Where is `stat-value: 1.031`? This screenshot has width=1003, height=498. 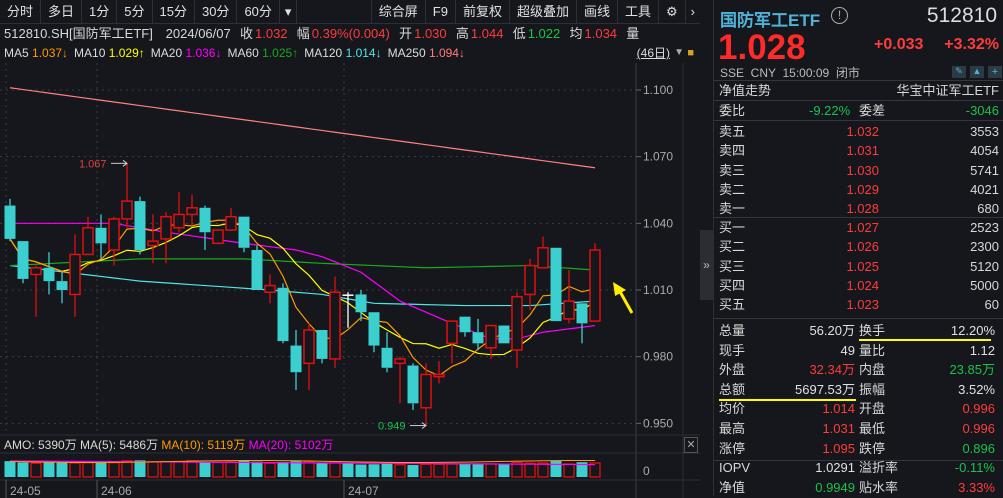
stat-value: 1.031 is located at coordinates (838, 428).